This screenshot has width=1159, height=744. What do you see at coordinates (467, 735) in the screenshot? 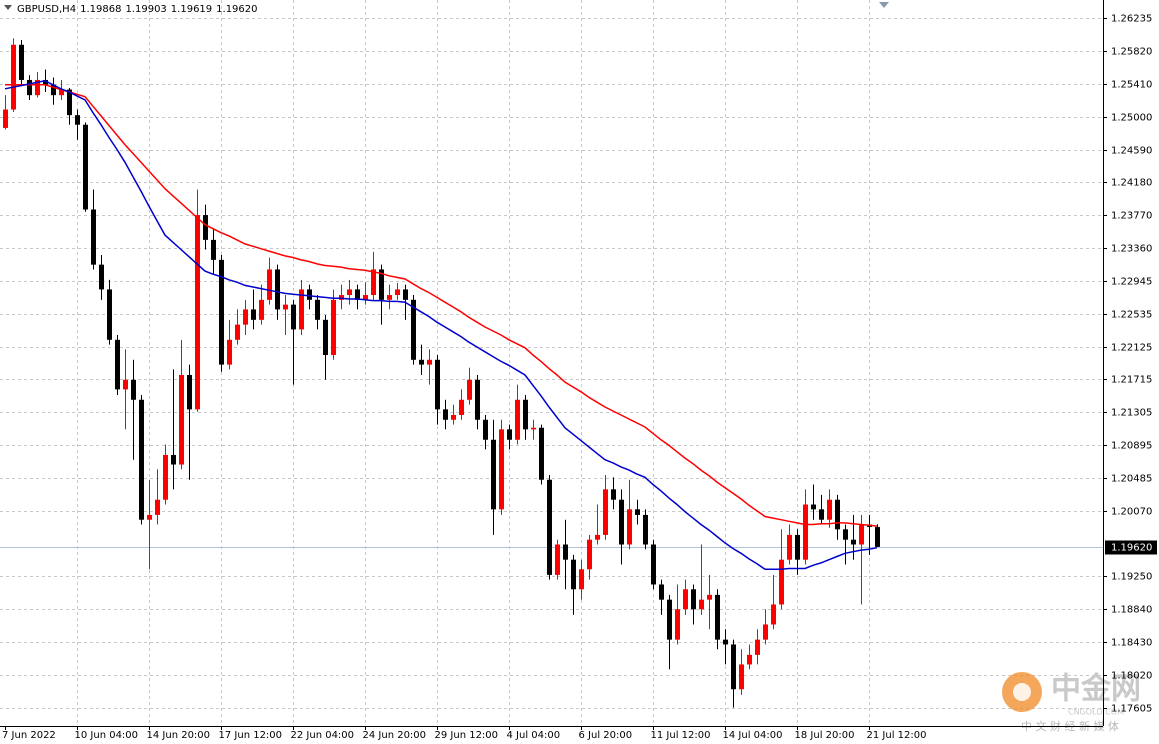
I see `x-tick-label: 29 Jun 12:00` at bounding box center [467, 735].